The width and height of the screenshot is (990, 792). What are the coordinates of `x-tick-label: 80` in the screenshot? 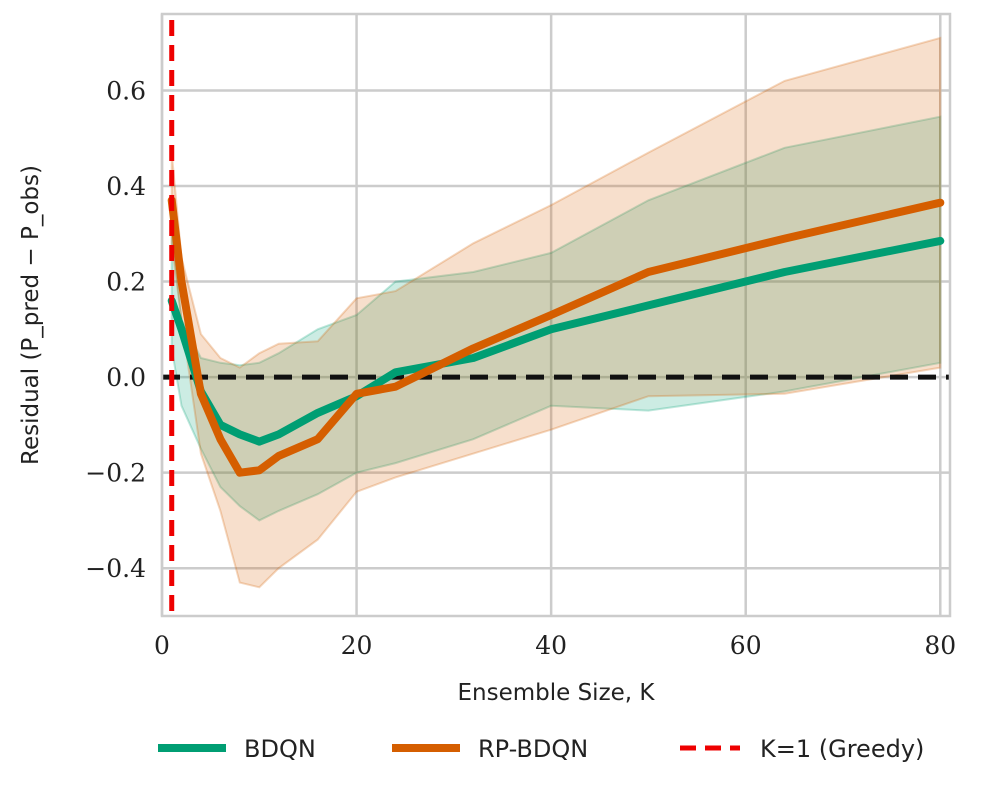 It's located at (940, 645).